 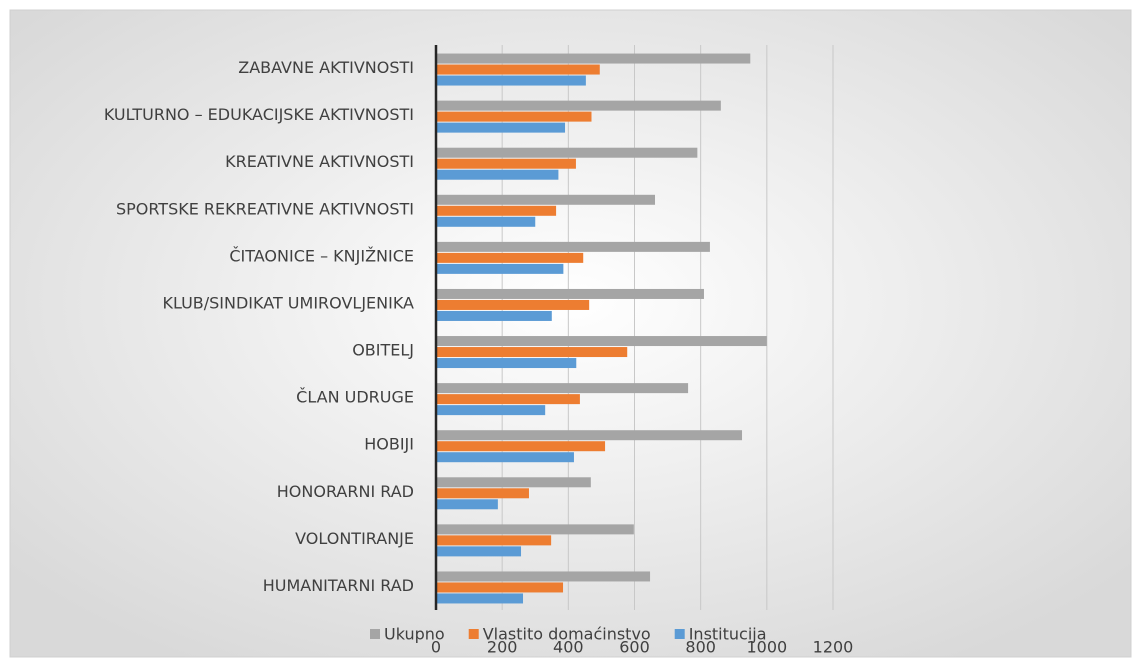 I want to click on x-tick-label: 400, so click(x=568, y=647).